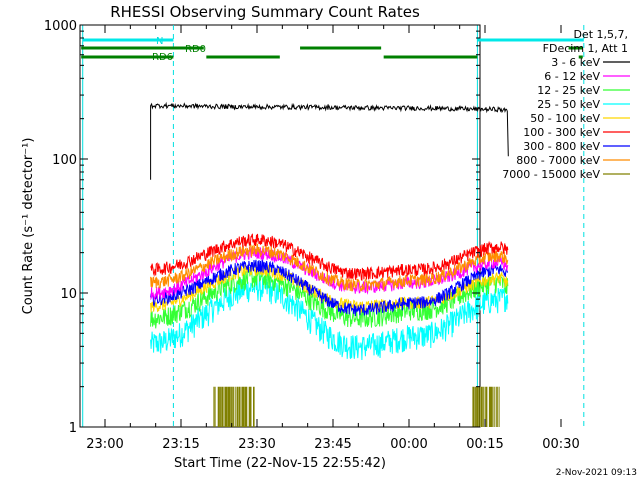 Image resolution: width=640 pixels, height=480 pixels. Describe the element at coordinates (256, 444) in the screenshot. I see `x-tick-label: 23:30` at that location.